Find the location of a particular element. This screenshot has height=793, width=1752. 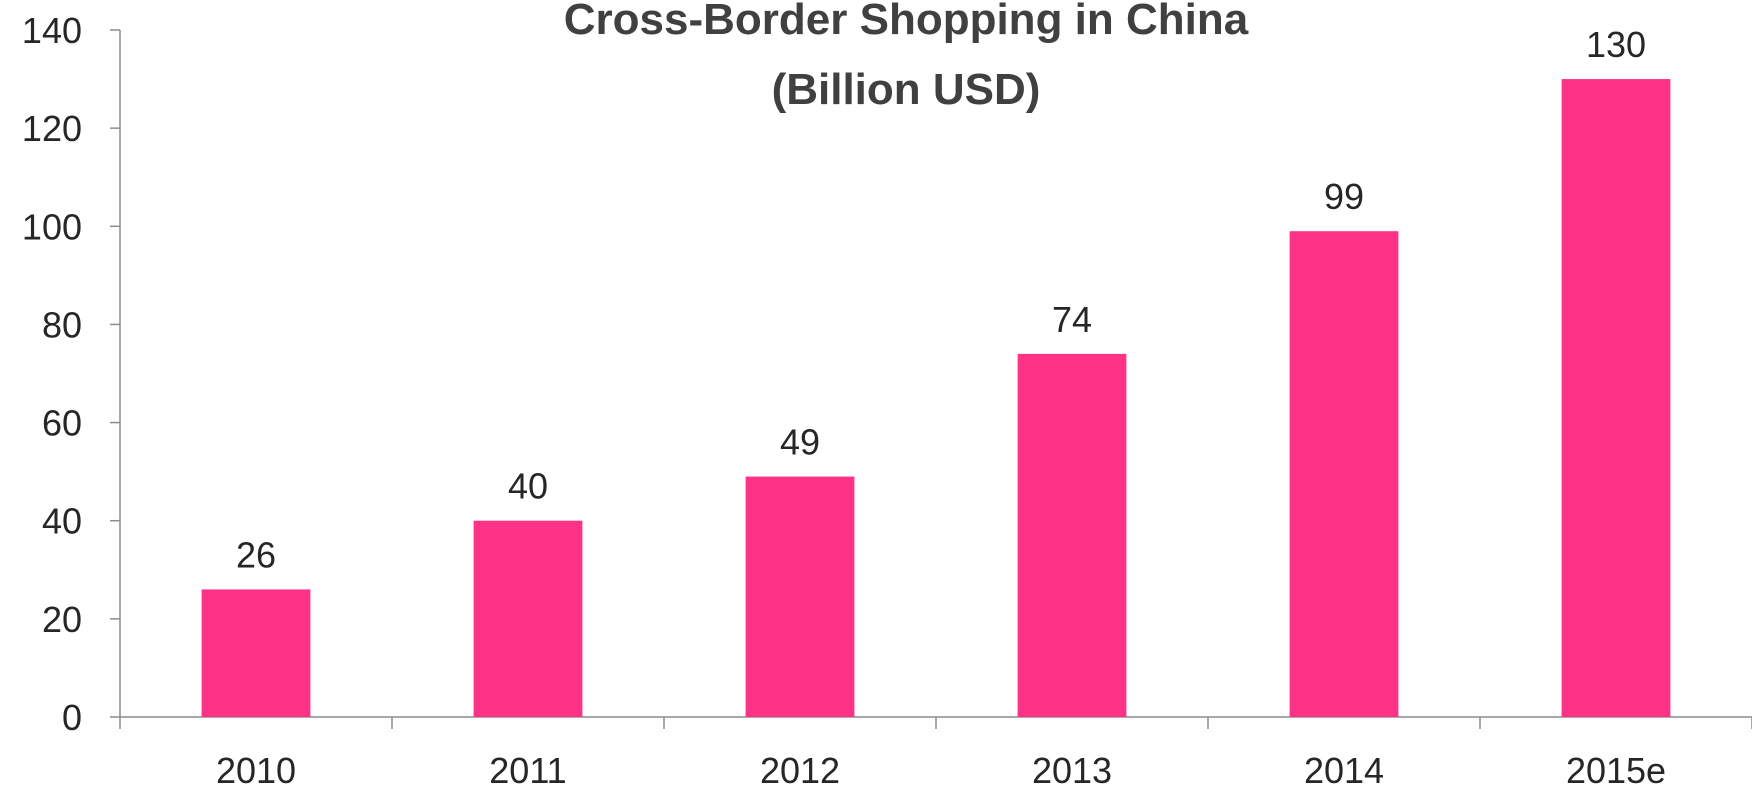

chart-title: Cross-Border Shopping in China is located at coordinates (906, 22).